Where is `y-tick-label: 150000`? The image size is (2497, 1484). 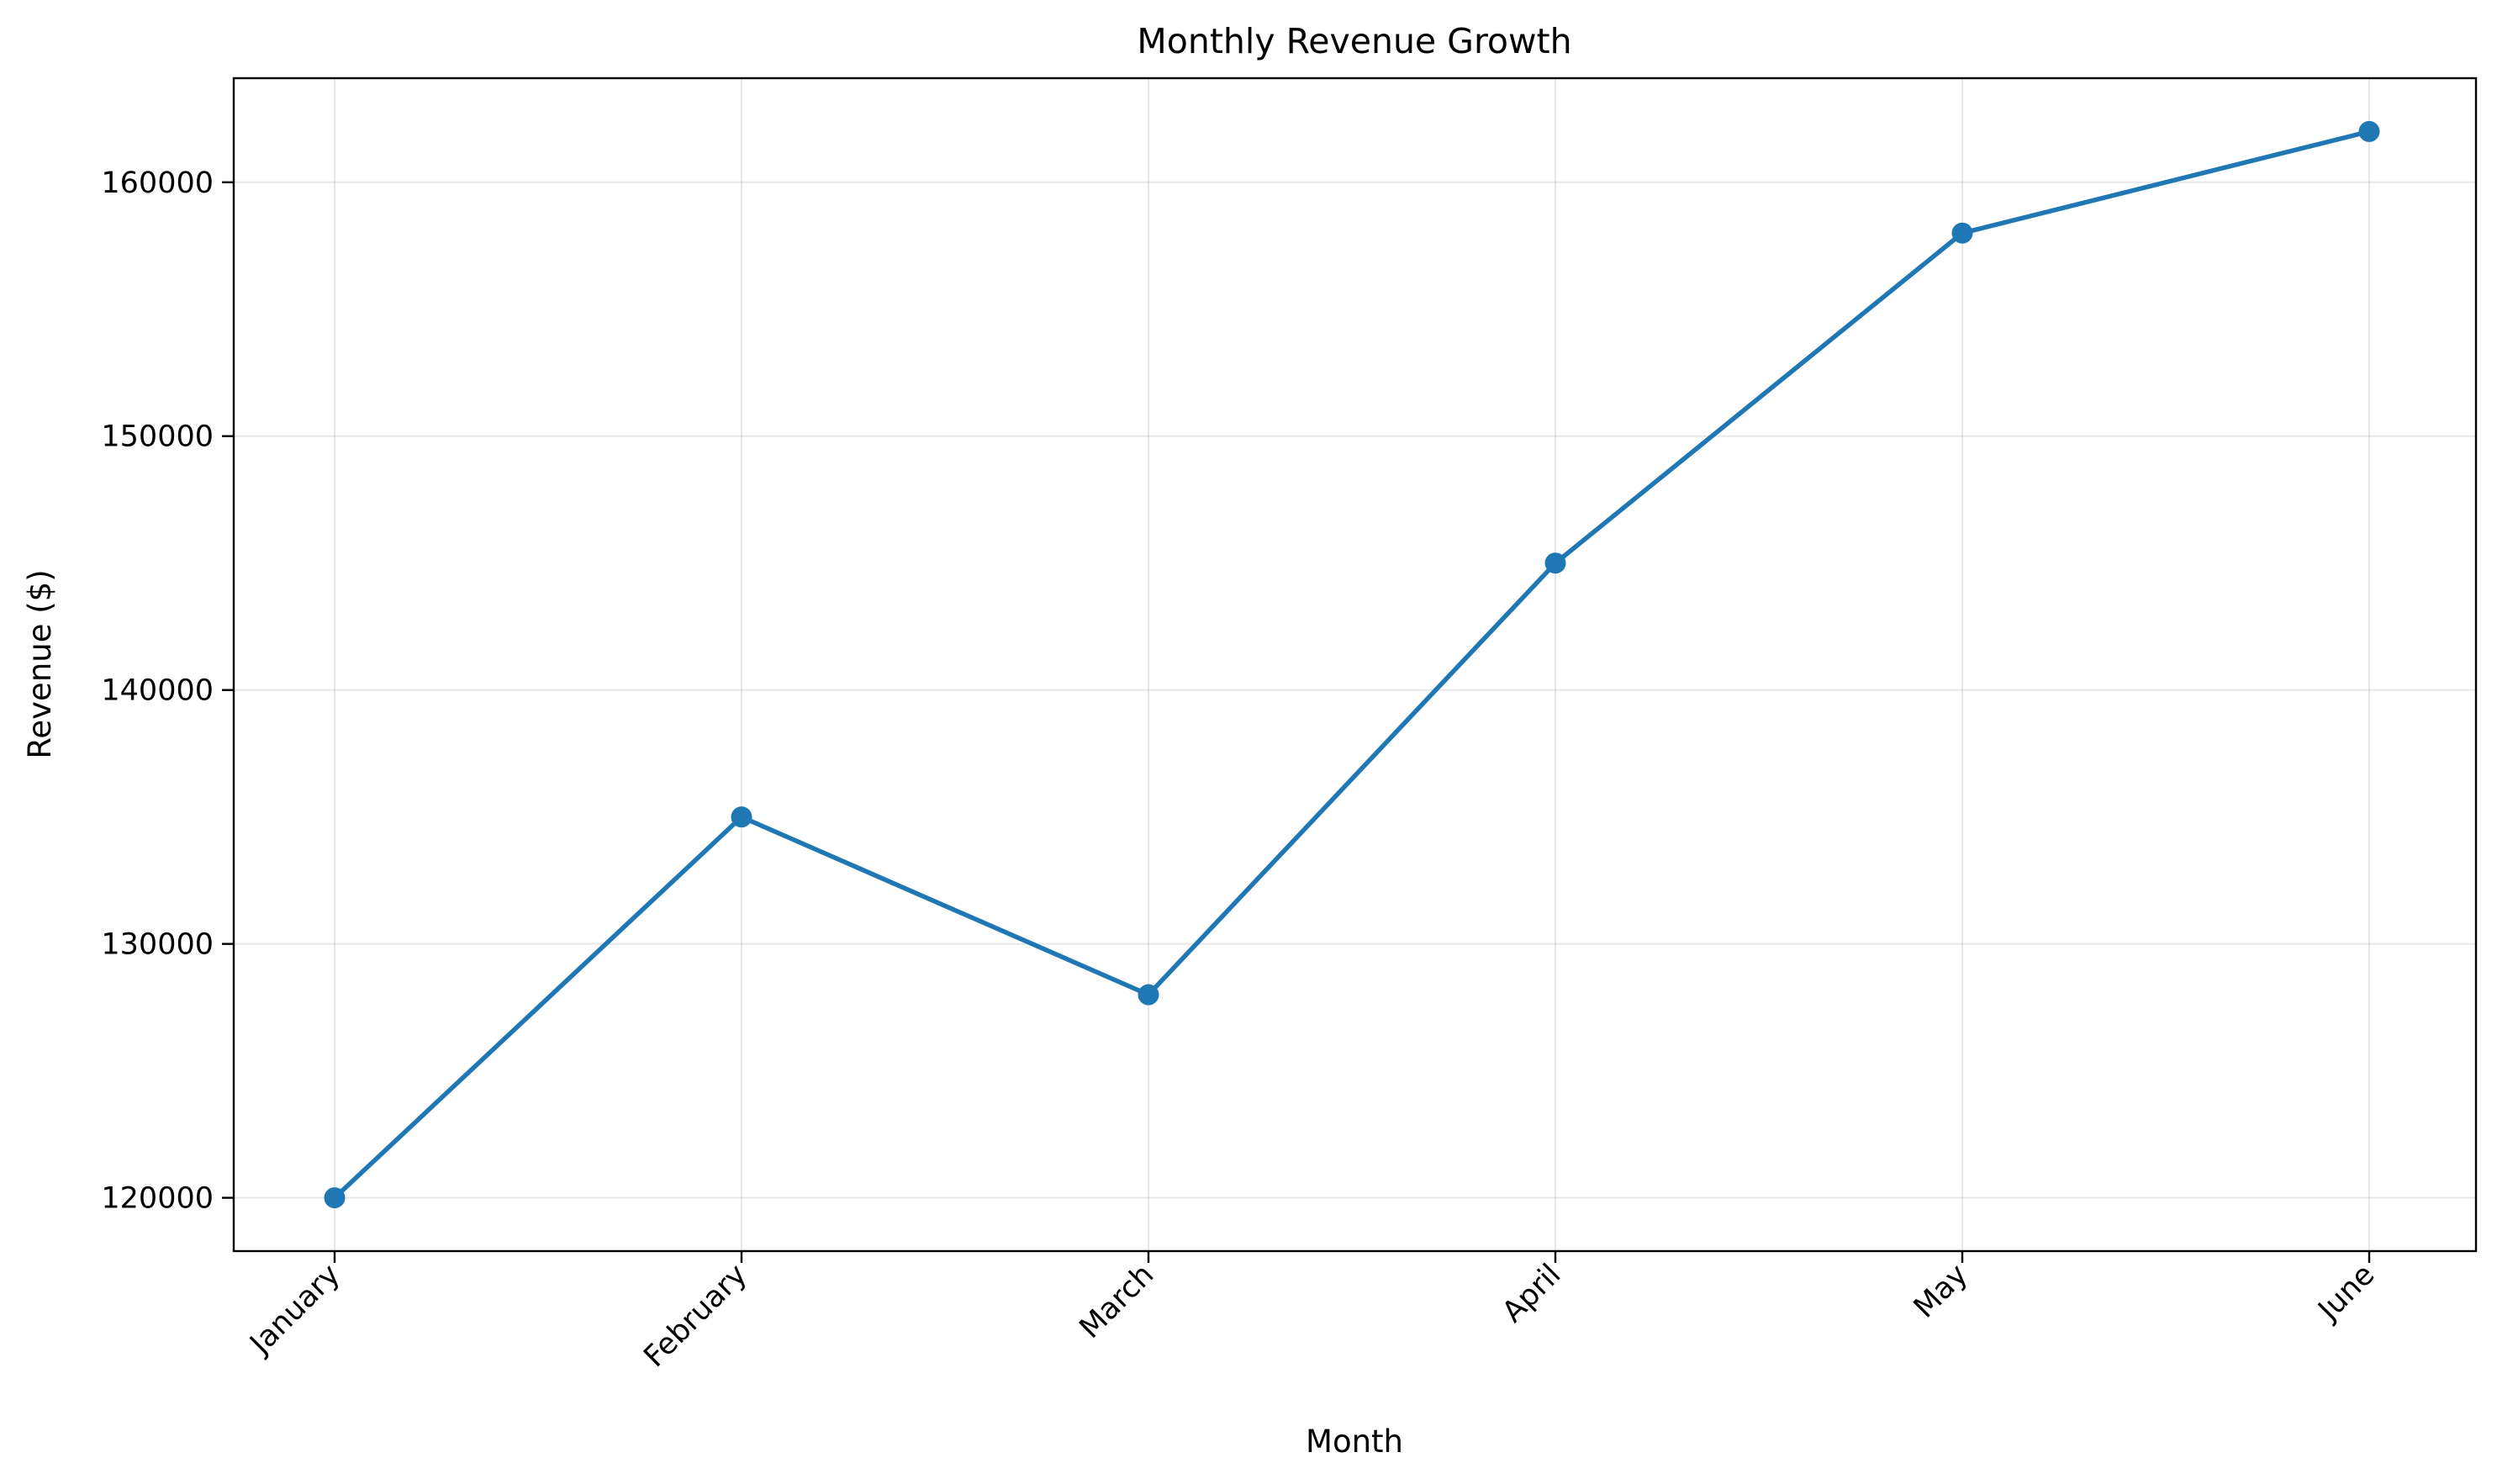 y-tick-label: 150000 is located at coordinates (157, 437).